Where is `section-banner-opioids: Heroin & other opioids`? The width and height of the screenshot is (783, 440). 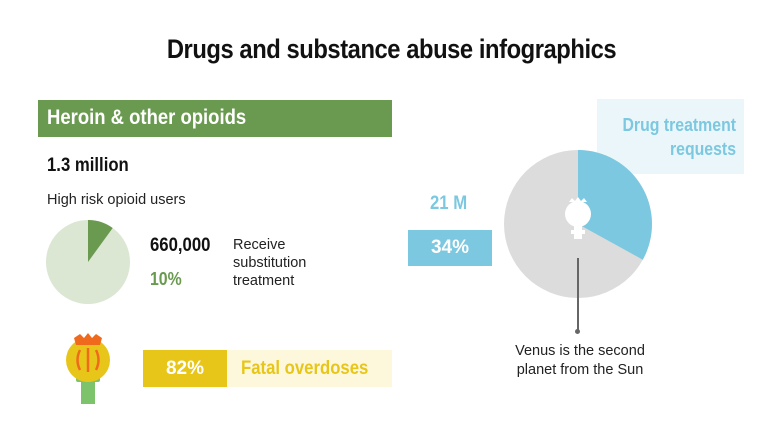
section-banner-opioids: Heroin & other opioids is located at coordinates (215, 118).